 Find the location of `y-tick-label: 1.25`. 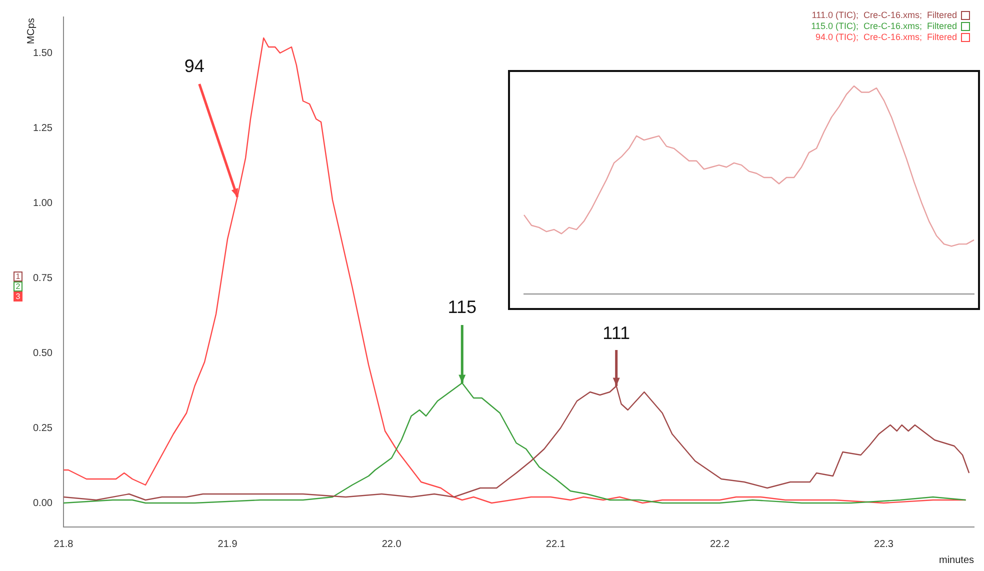

y-tick-label: 1.25 is located at coordinates (42, 128).